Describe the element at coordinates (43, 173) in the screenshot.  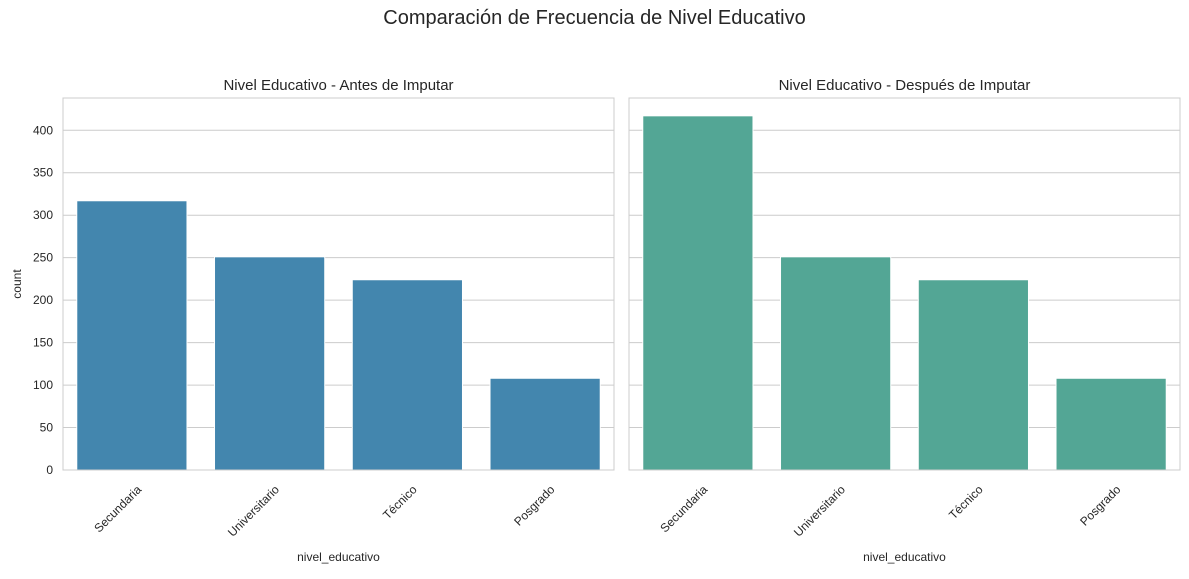
I see `y-tick-label: 350` at that location.